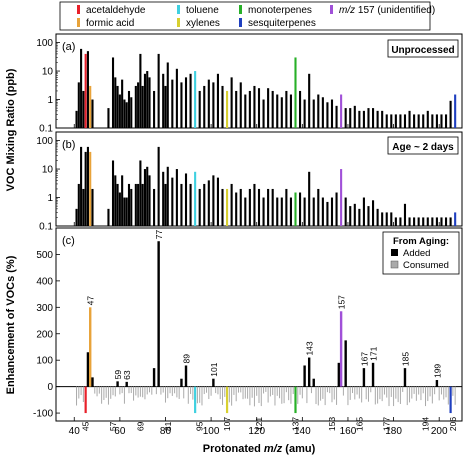 This screenshot has height=457, width=474. What do you see at coordinates (68, 47) in the screenshot?
I see `panel-a-label: (a)` at bounding box center [68, 47].